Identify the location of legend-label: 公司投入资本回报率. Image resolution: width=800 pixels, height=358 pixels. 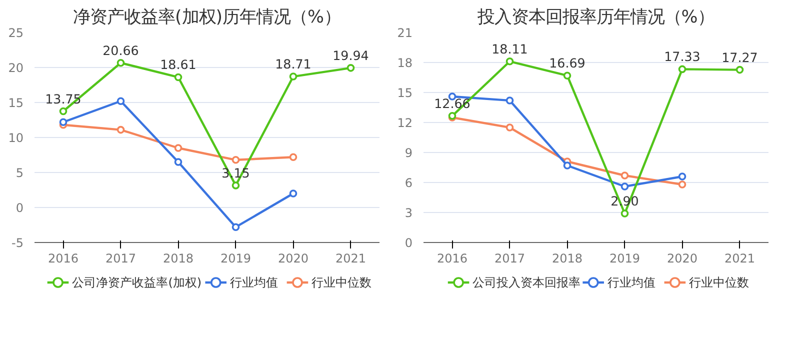
(526, 283).